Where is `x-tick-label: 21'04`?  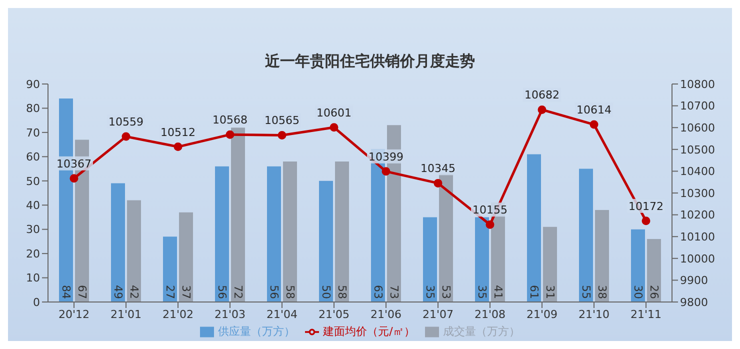 x-tick-label: 21'04 is located at coordinates (282, 314).